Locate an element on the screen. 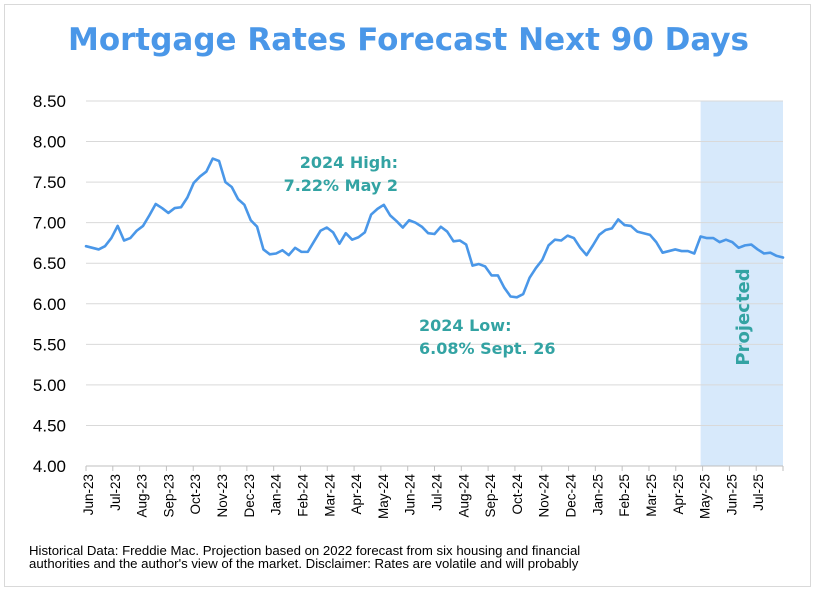 Image resolution: width=817 pixels, height=591 pixels. annotation-text: 6.08% Sept. 26 is located at coordinates (487, 348).